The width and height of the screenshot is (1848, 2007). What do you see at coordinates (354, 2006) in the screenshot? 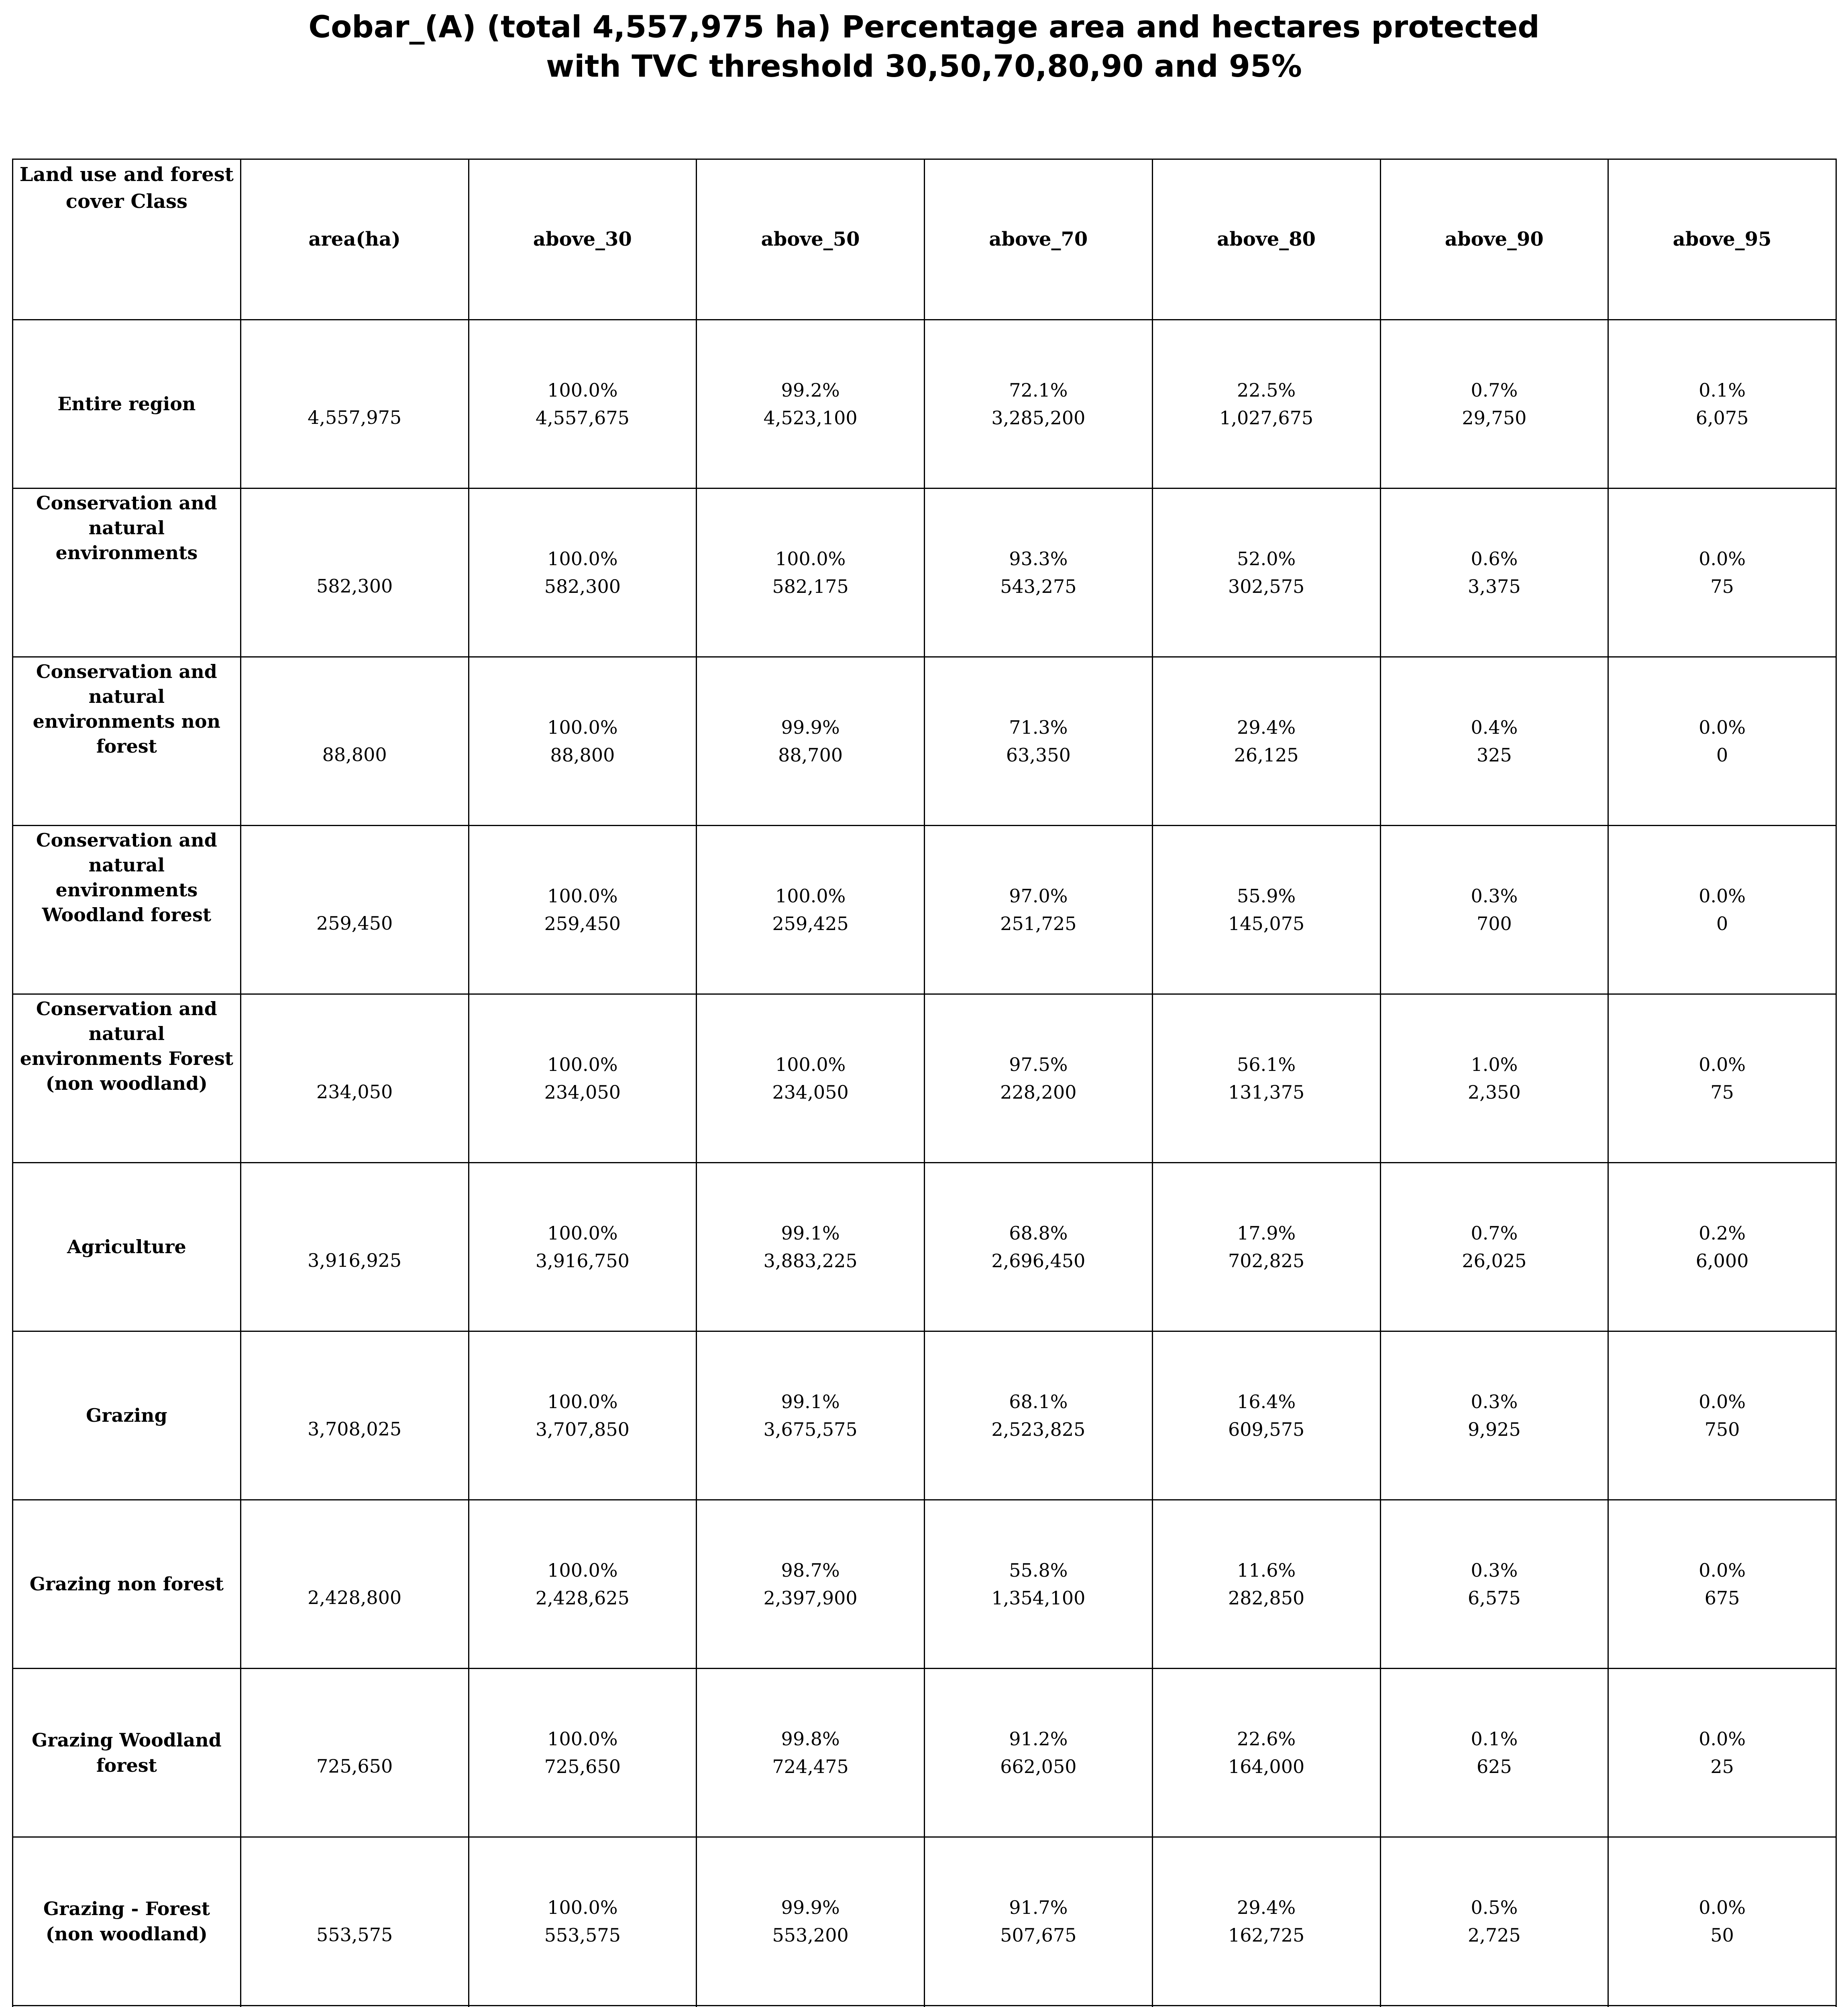
I see `area-cell: 203,800` at bounding box center [354, 2006].